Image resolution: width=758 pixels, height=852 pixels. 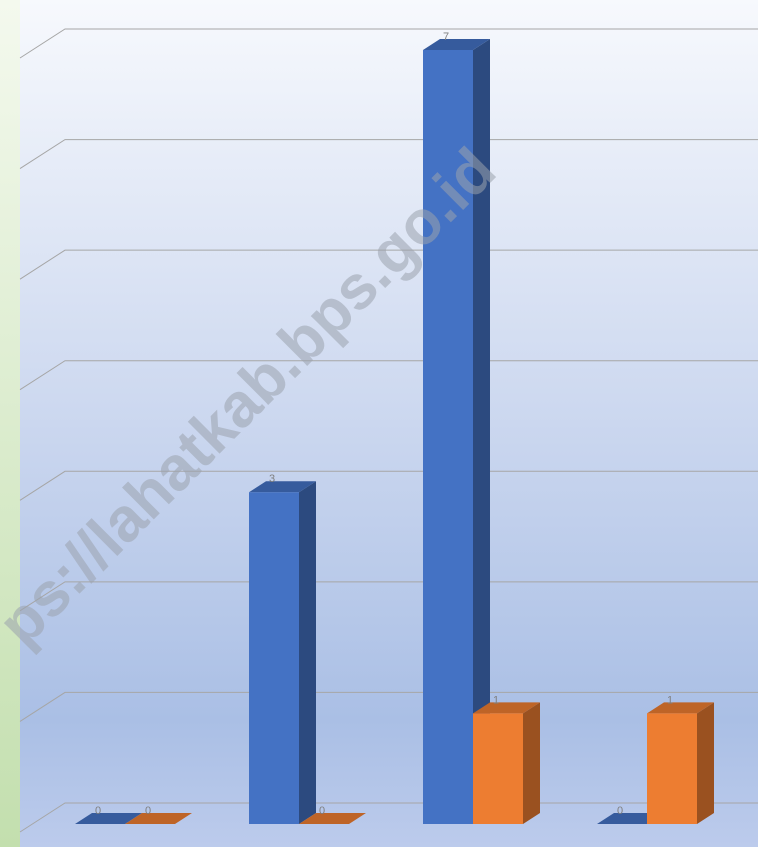 I want to click on data-label: 3, so click(x=272, y=479).